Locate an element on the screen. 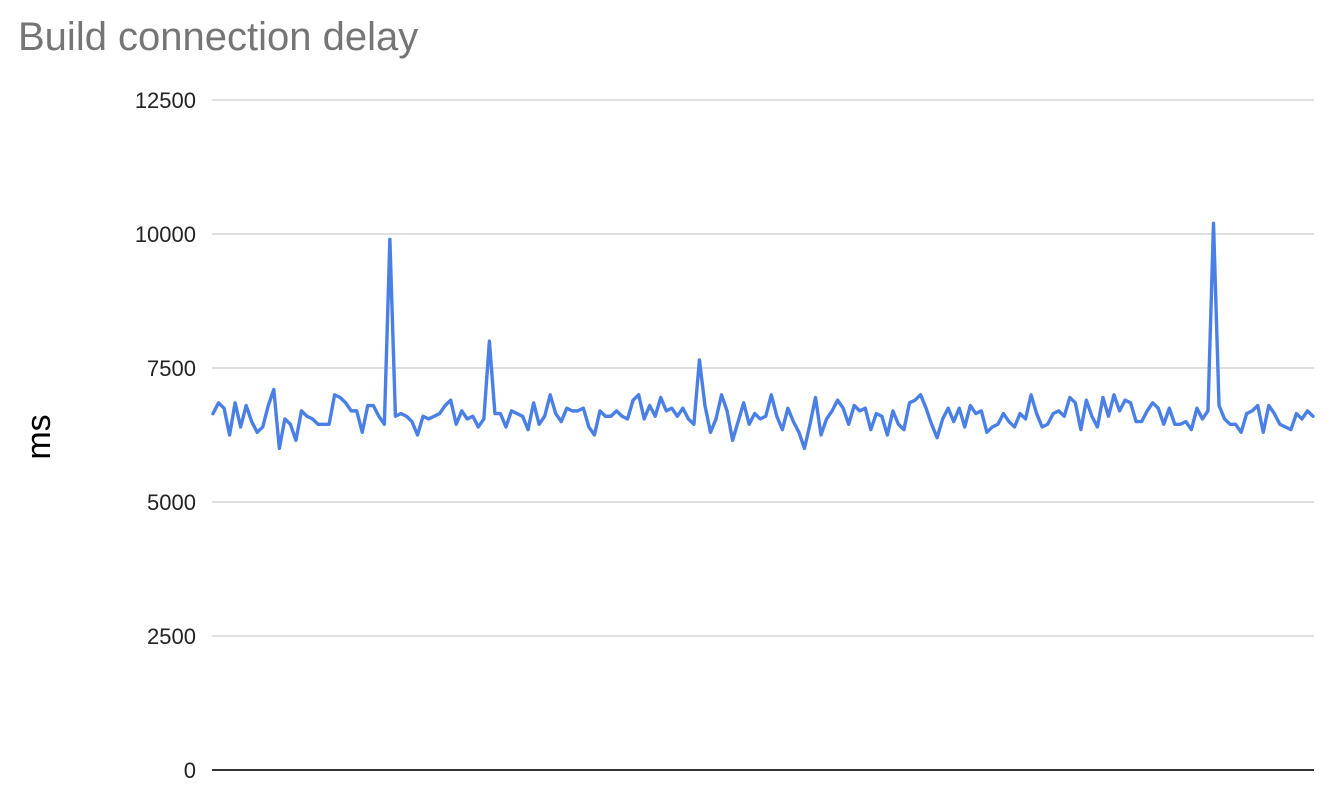 The width and height of the screenshot is (1334, 796). y-tick-label: 2500 is located at coordinates (171, 636).